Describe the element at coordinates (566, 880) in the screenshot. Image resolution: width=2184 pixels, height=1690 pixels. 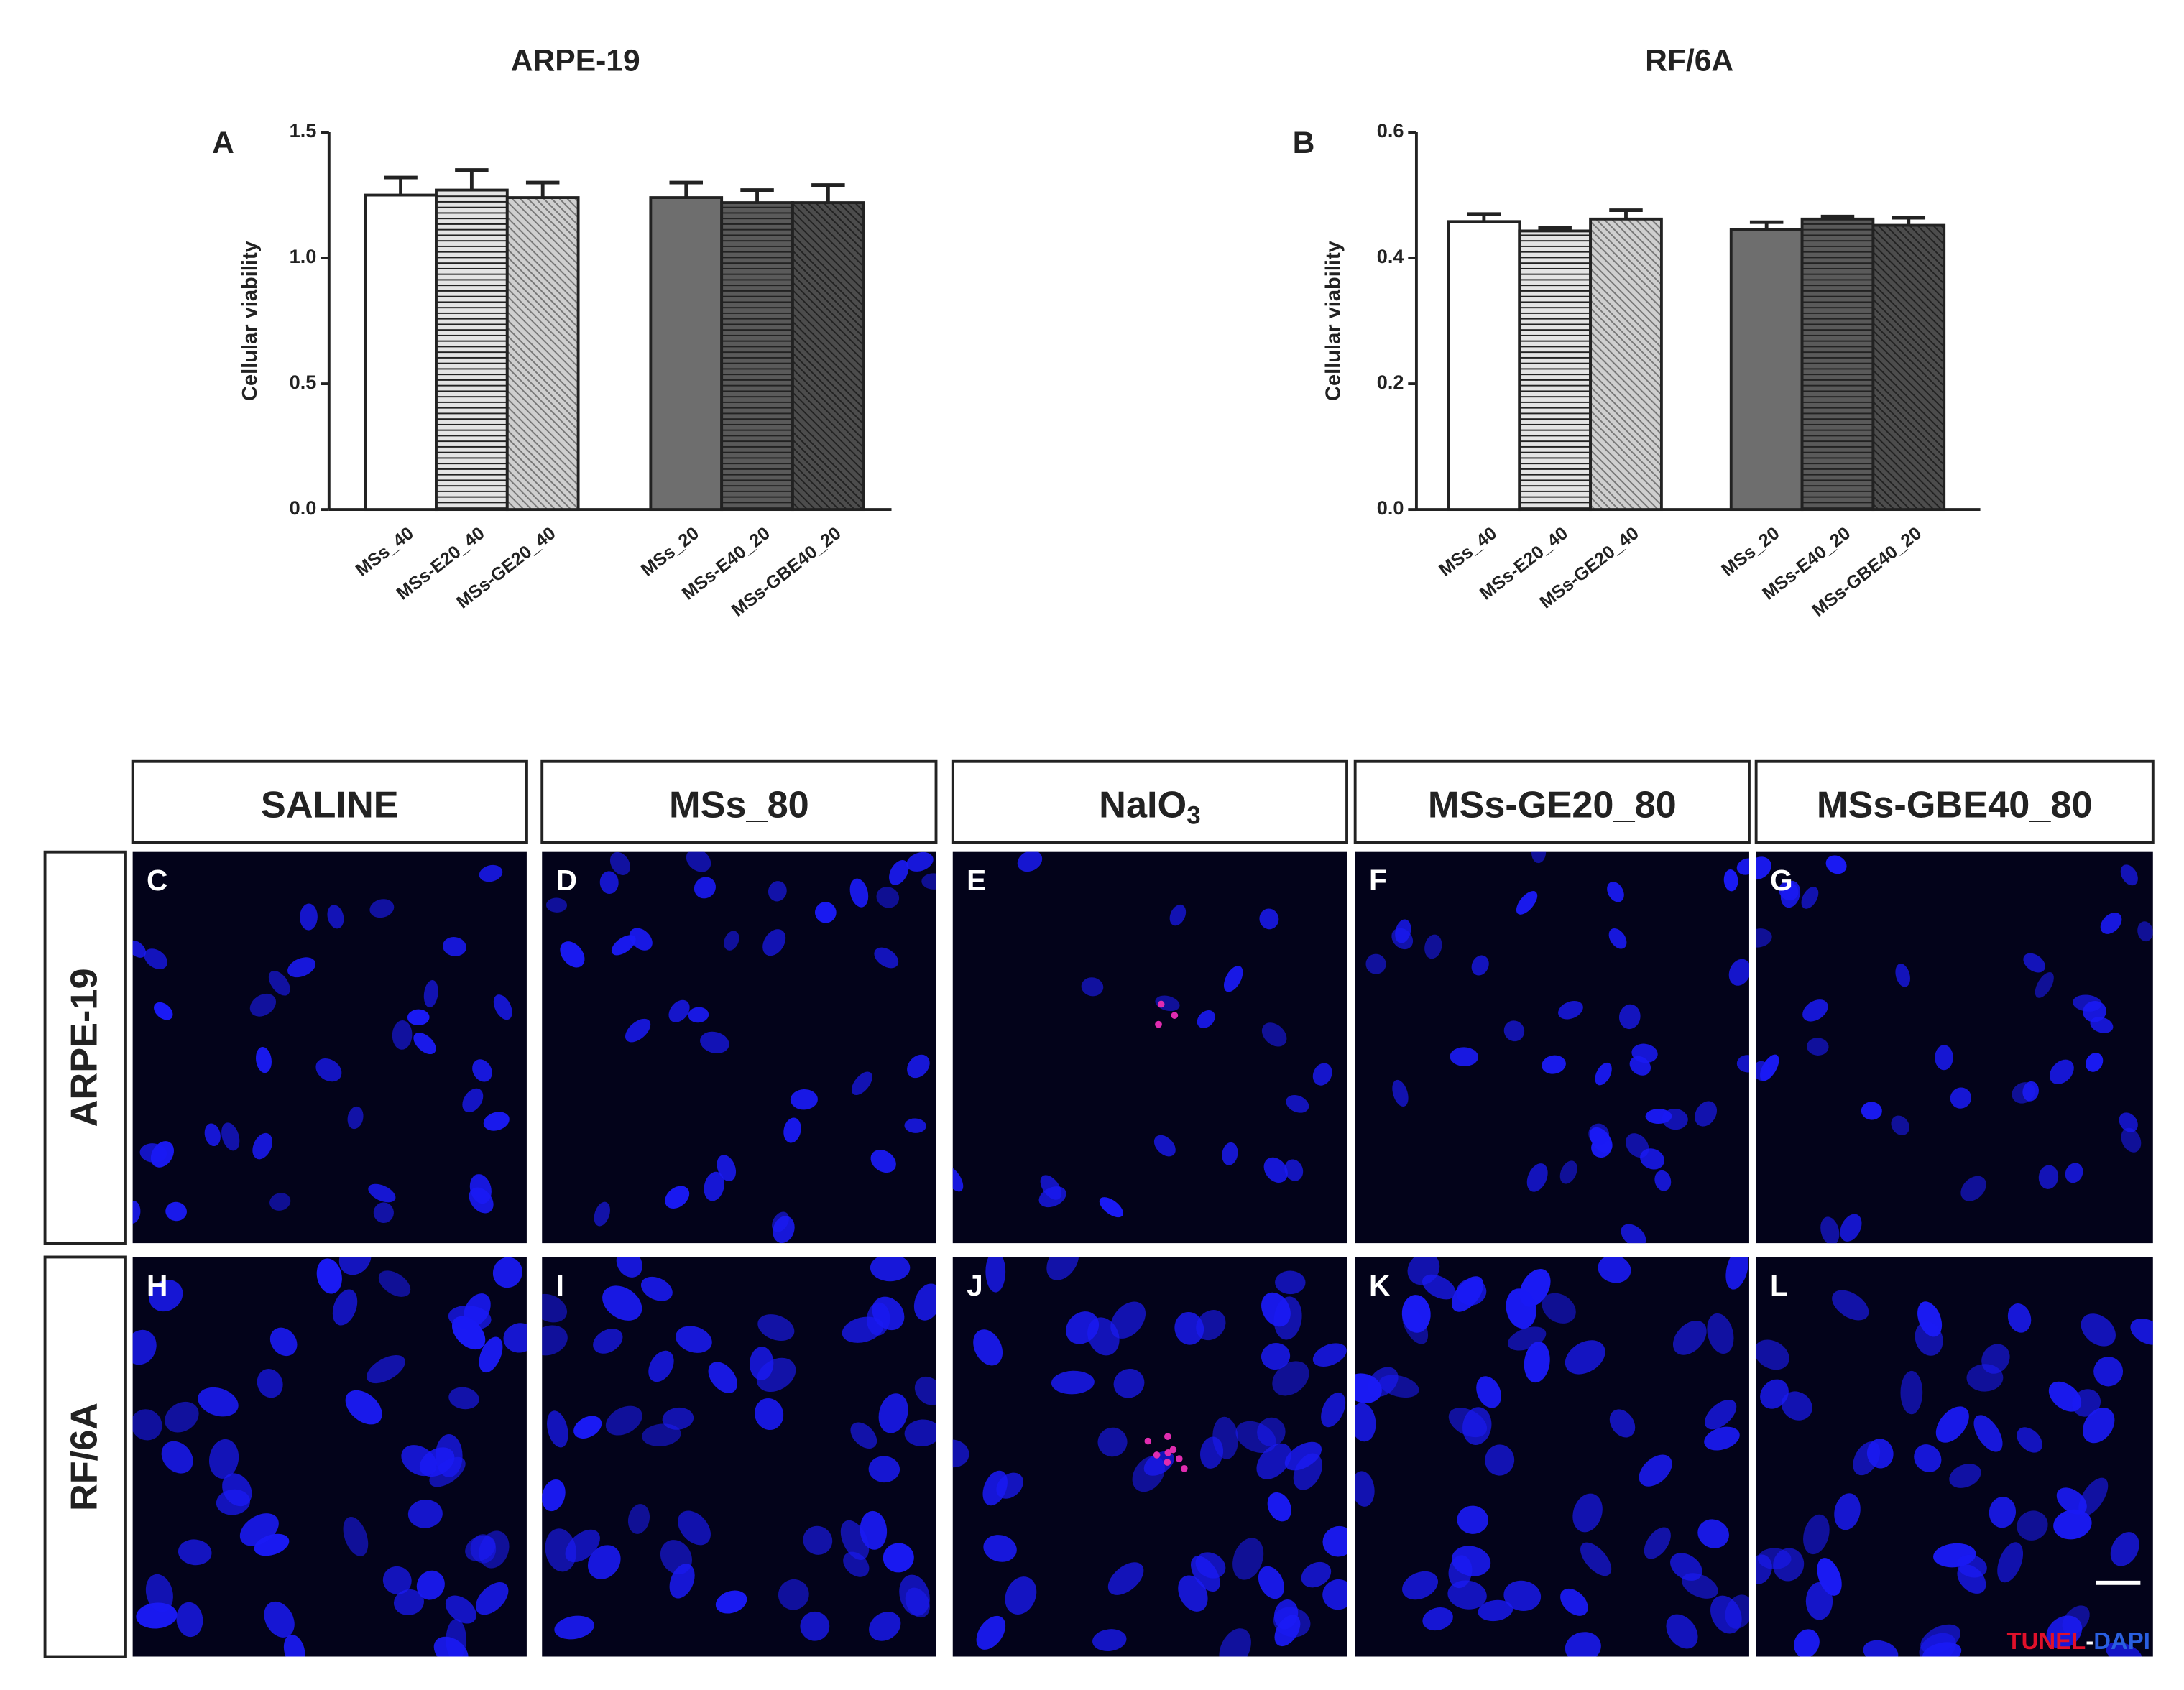
I see `panel-letter: D` at that location.